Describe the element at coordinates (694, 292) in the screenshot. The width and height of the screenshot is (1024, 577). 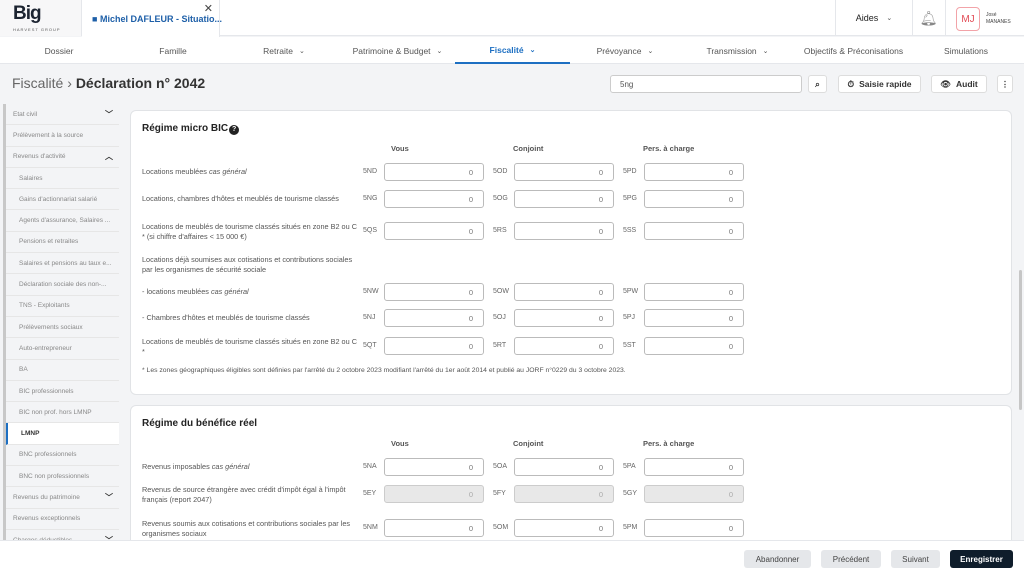
I see `amount-input-5pw` at that location.